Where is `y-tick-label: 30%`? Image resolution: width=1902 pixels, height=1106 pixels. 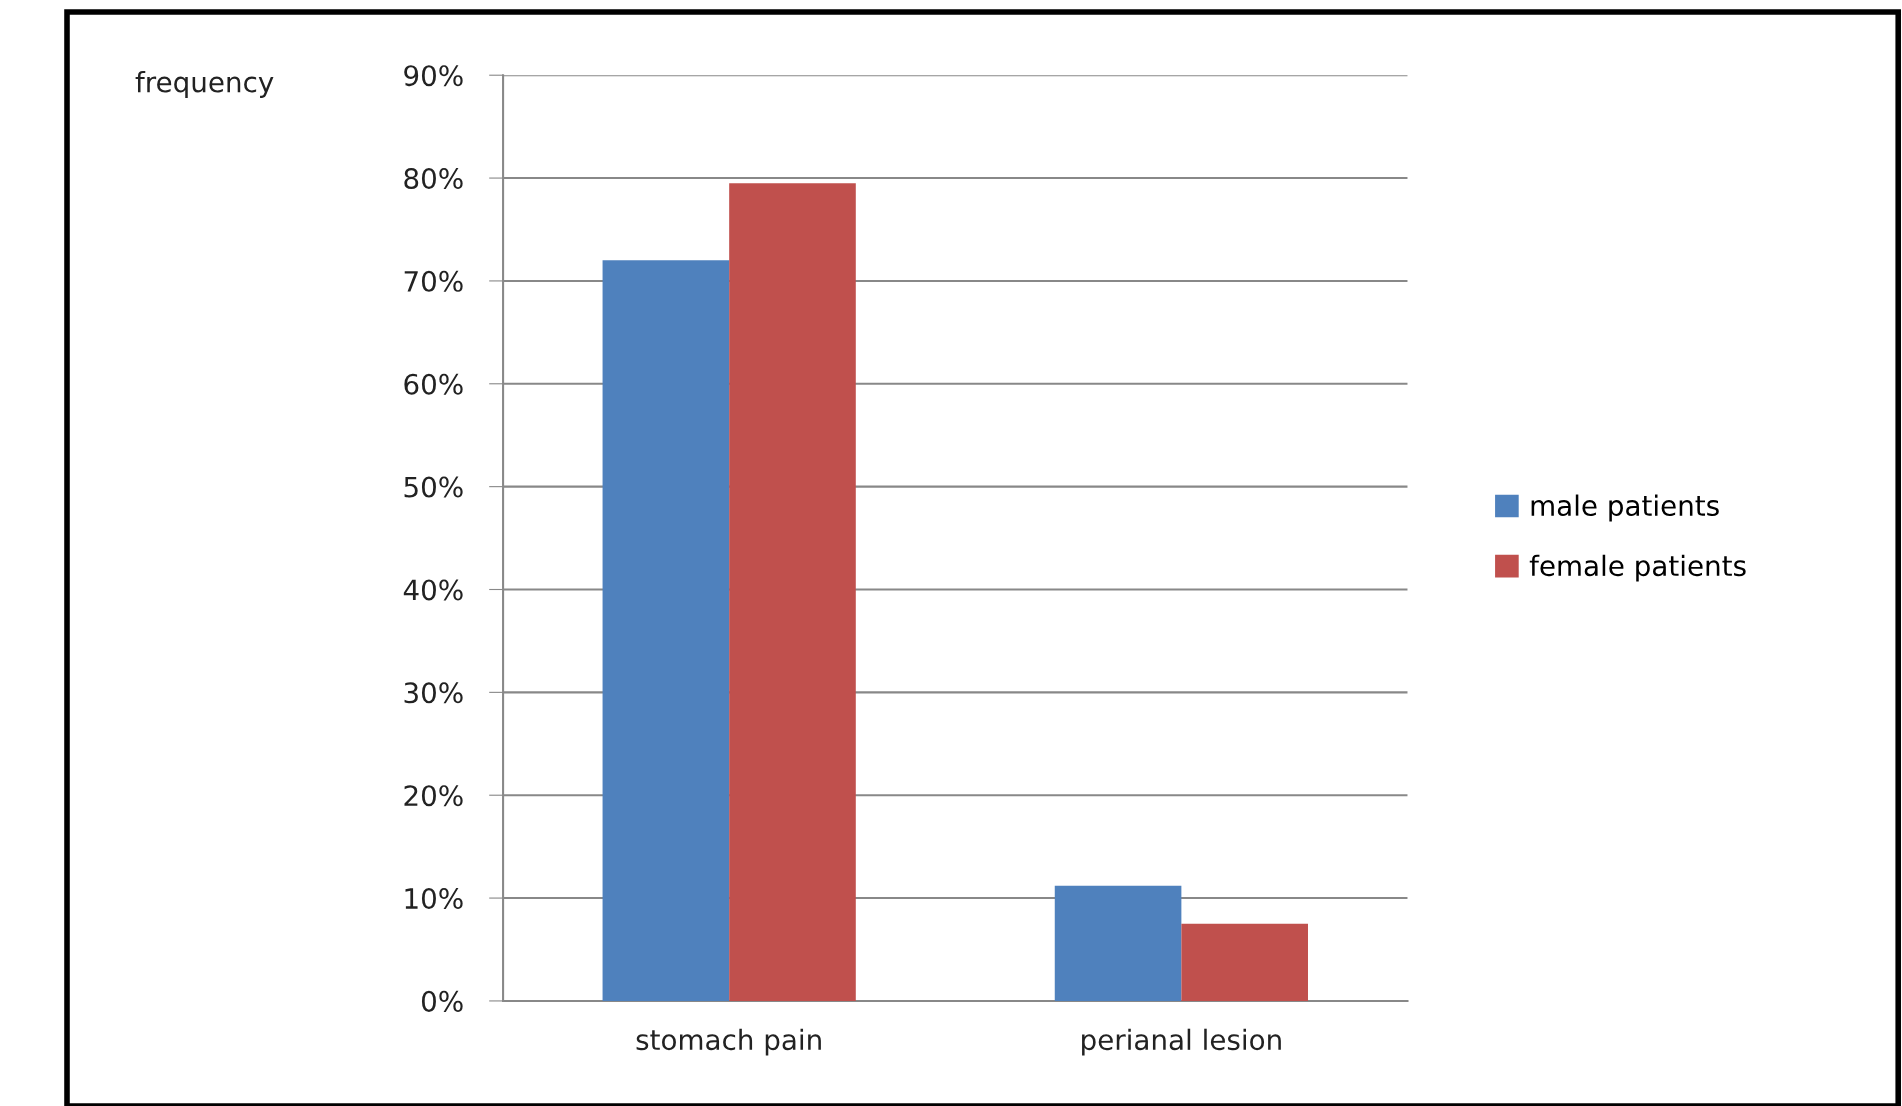 y-tick-label: 30% is located at coordinates (433, 693).